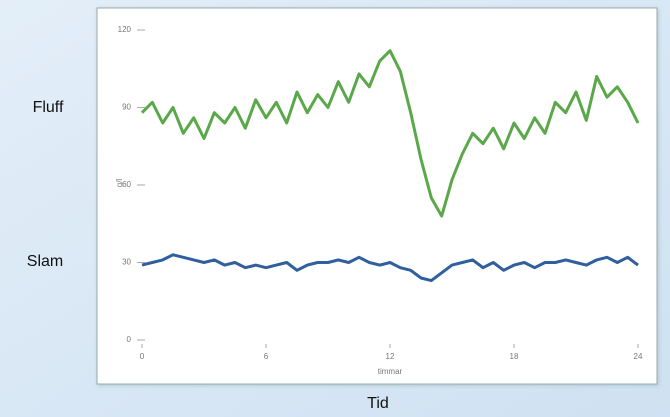 The width and height of the screenshot is (670, 417). Describe the element at coordinates (48, 107) in the screenshot. I see `series-label: Fluff` at that location.